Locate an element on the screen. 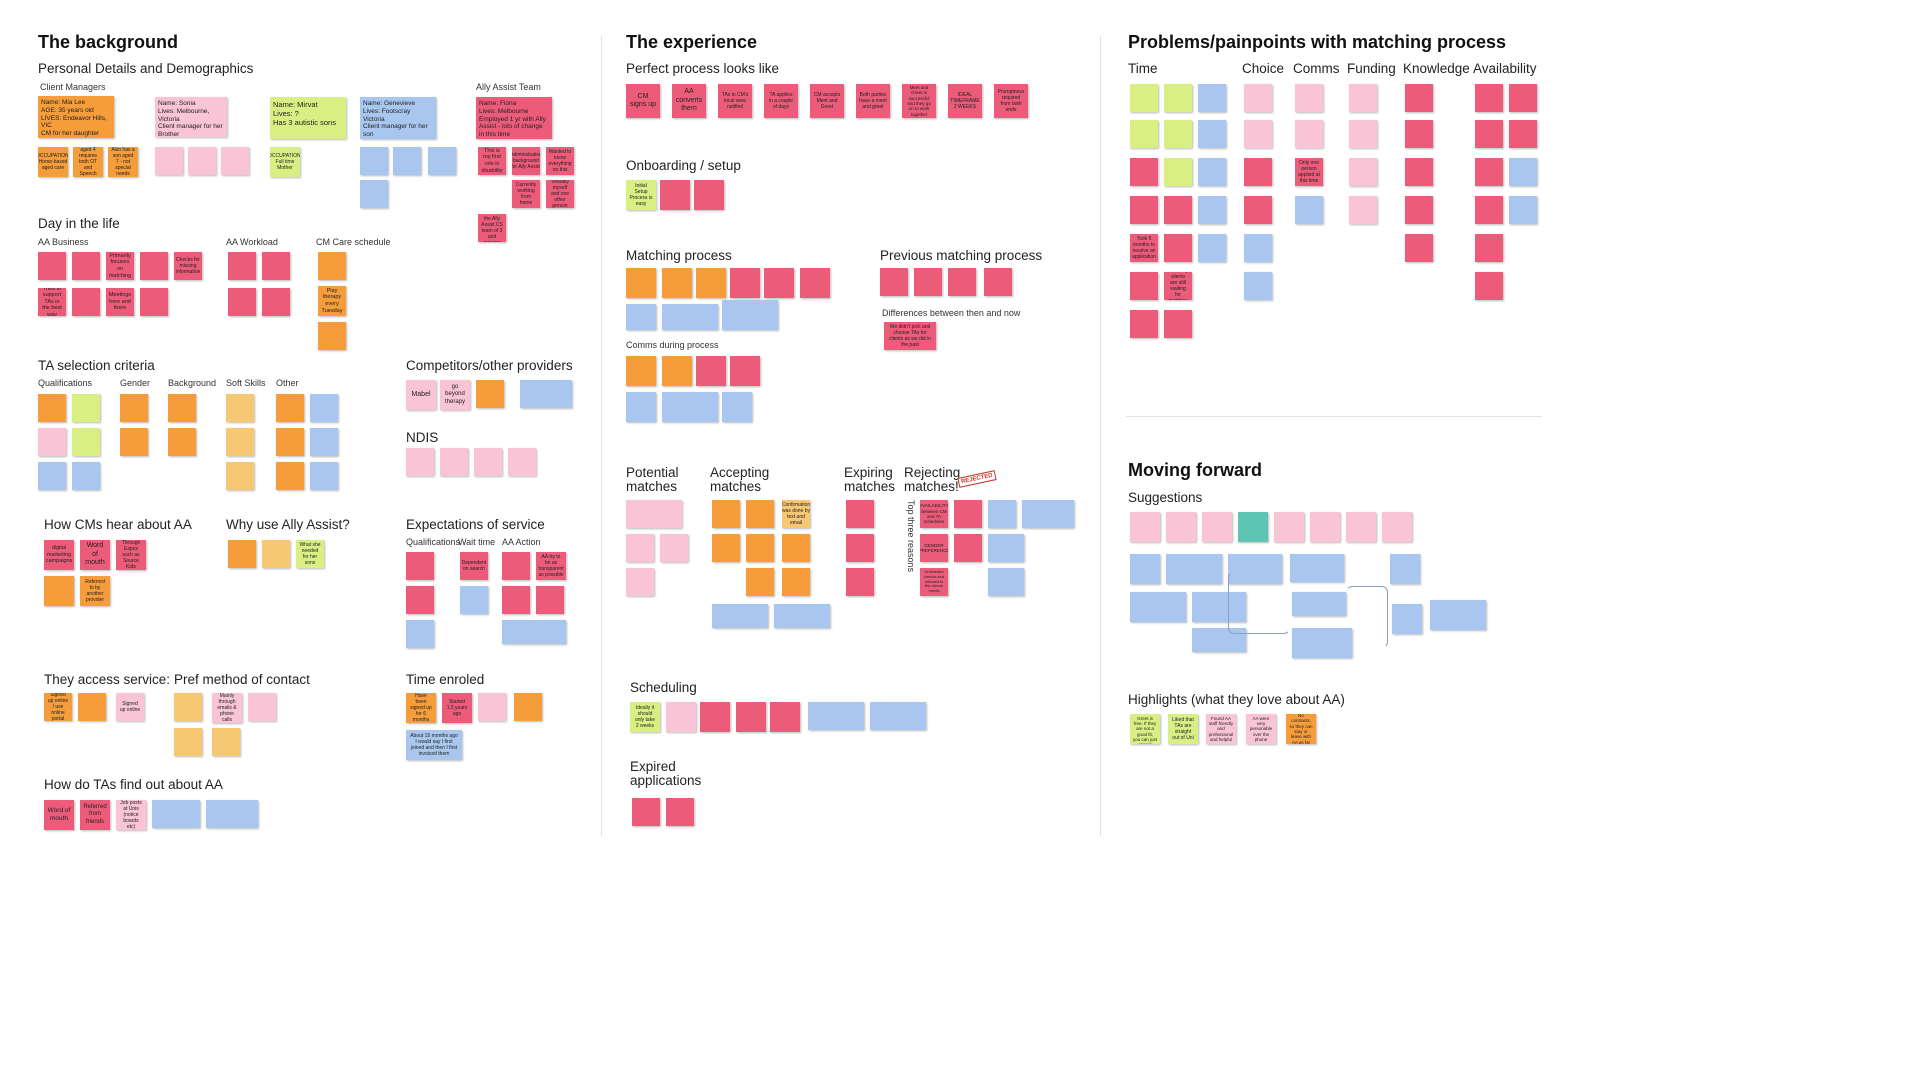  note-ta-referred: Referred from friends is located at coordinates (95, 815).